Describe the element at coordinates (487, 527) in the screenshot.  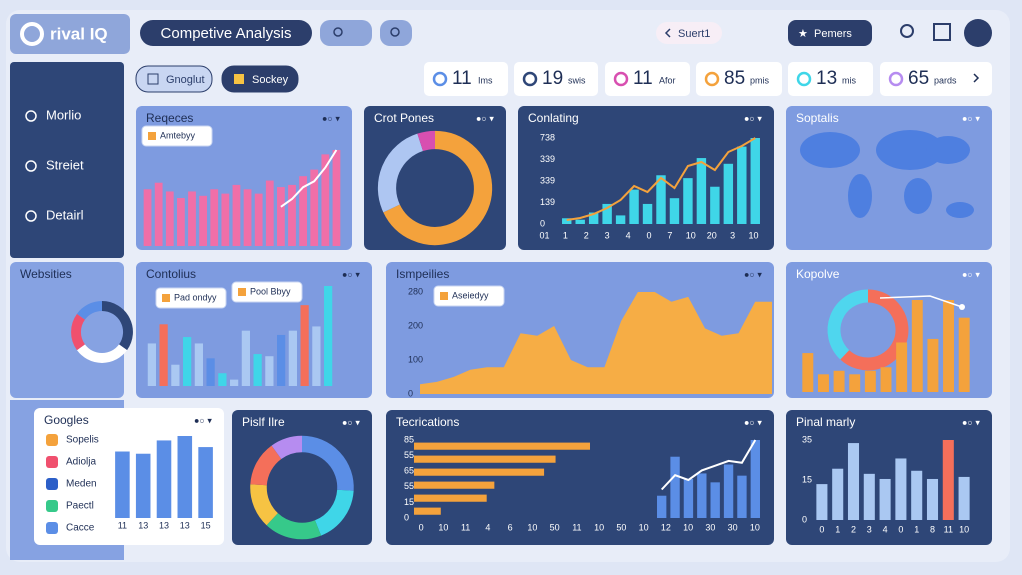
I see `x-label: 4` at that location.